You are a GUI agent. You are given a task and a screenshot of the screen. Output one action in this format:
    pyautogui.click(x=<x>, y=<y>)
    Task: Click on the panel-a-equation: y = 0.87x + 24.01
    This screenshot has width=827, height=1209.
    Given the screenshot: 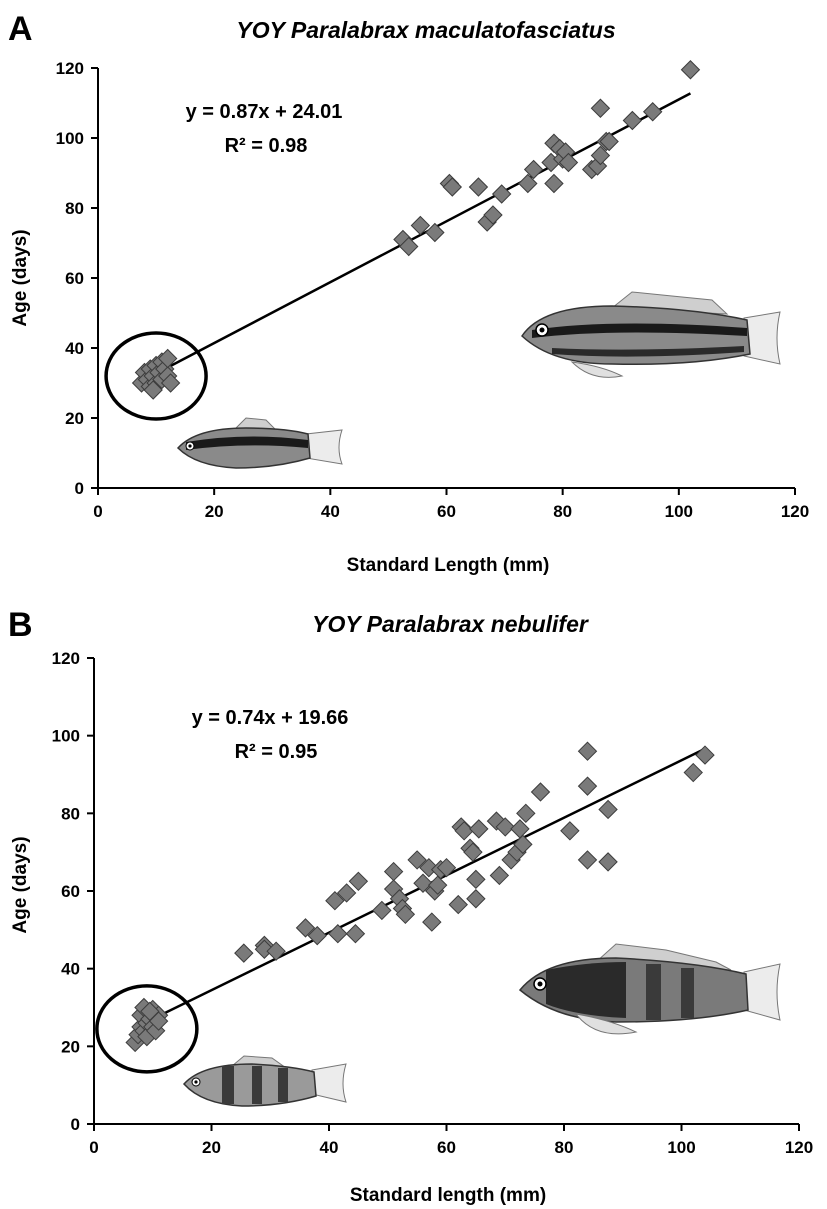 What is the action you would take?
    pyautogui.click(x=264, y=112)
    